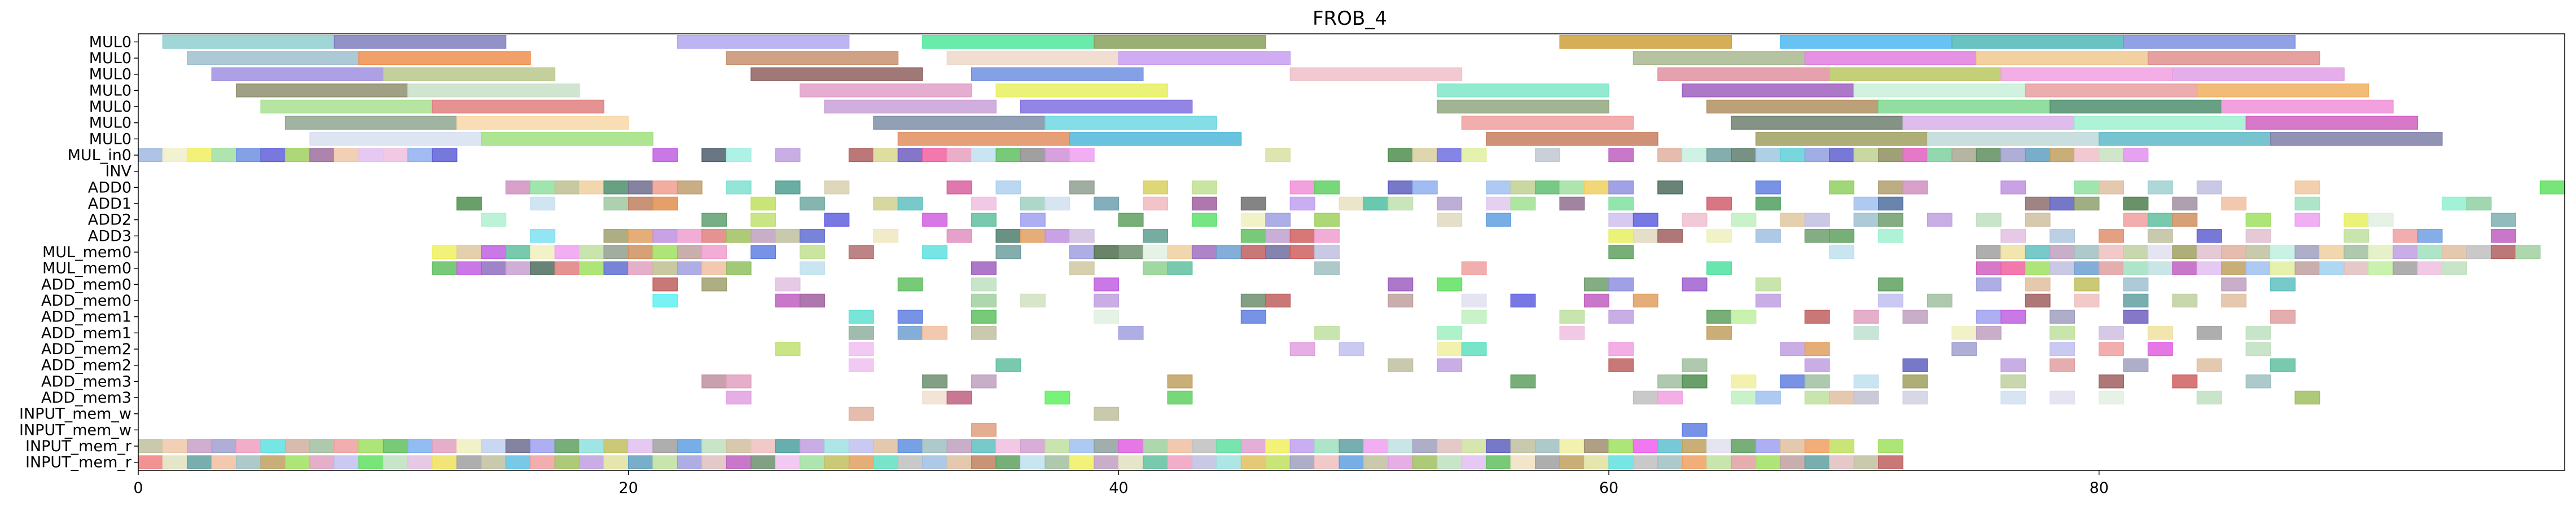 The width and height of the screenshot is (2576, 507). Describe the element at coordinates (110, 42) in the screenshot. I see `y-tick-label: MUL0` at that location.